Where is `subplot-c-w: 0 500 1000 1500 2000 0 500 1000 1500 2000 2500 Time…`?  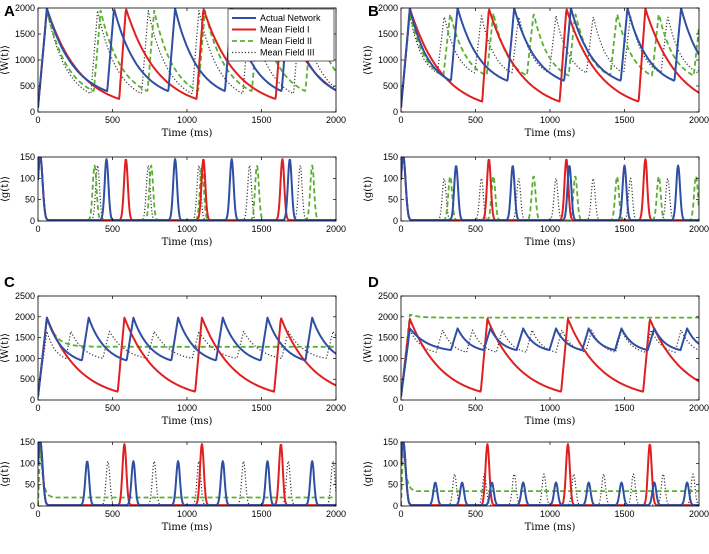
subplot-c-w: 0 500 1000 1500 2000 0 500 1000 1500 2000 2500 Time… is located at coordinates (173, 359).